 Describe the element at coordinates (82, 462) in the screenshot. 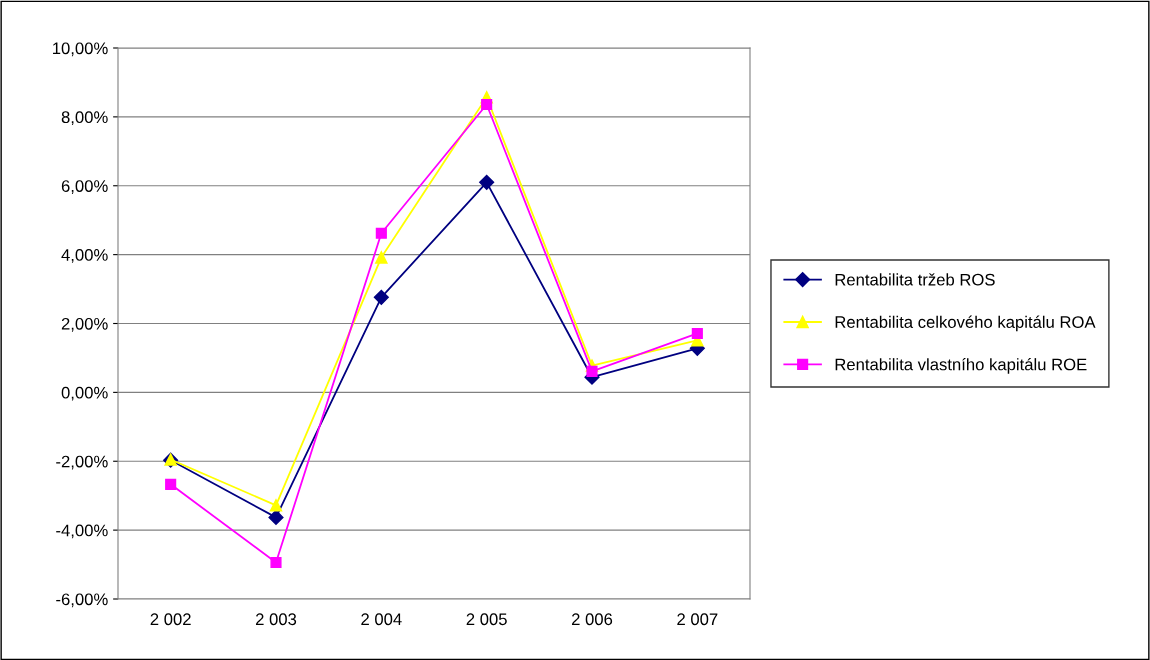

I see `y-tick-label: -2,00%` at that location.